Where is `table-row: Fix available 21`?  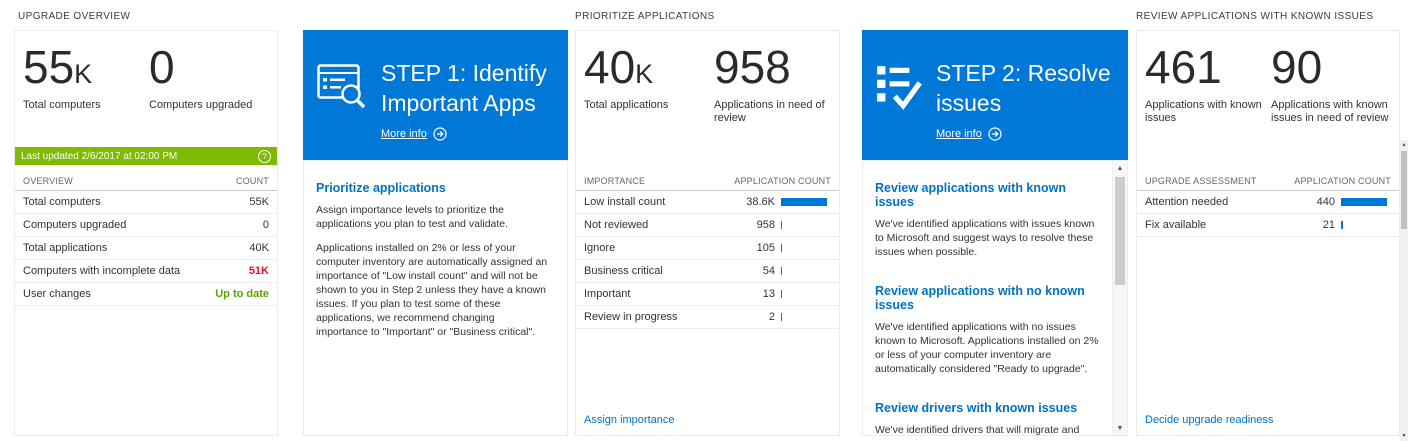
table-row: Fix available 21 is located at coordinates (1268, 225).